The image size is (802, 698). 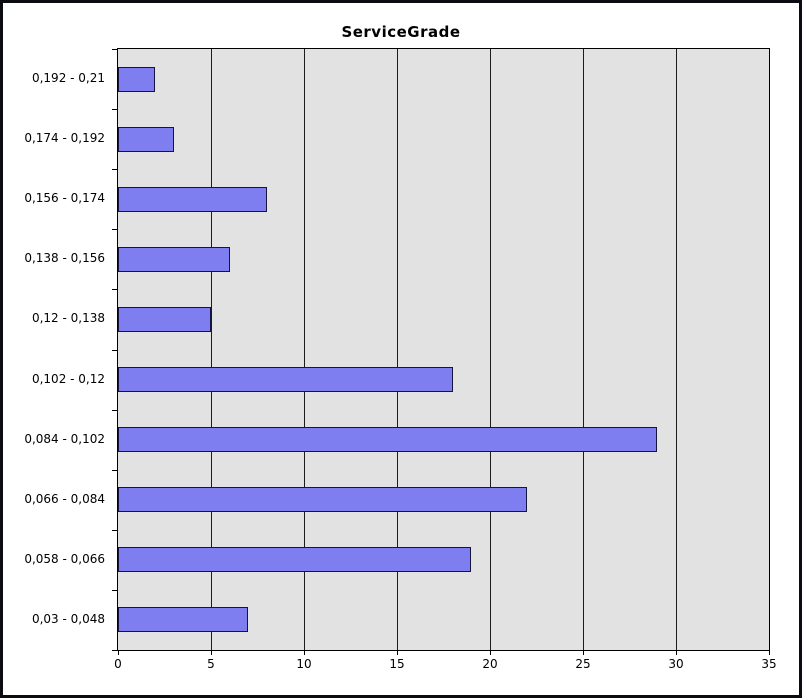 I want to click on y-axis-label: 0,12 - 0,138, so click(x=68, y=318).